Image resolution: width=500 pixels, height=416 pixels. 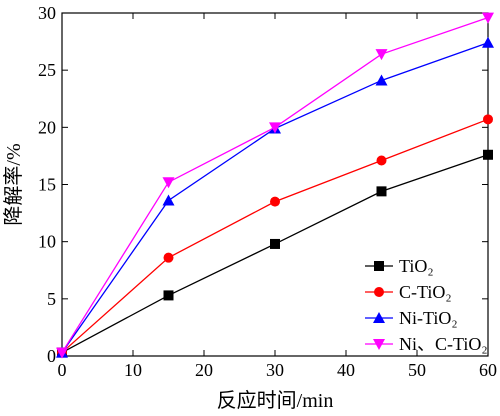 I want to click on legend-label: Ni-TiO₂, so click(x=428, y=318).